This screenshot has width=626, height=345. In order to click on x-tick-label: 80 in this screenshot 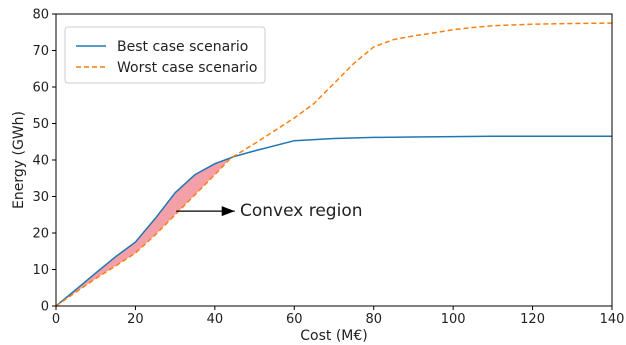, I will do `click(373, 319)`.